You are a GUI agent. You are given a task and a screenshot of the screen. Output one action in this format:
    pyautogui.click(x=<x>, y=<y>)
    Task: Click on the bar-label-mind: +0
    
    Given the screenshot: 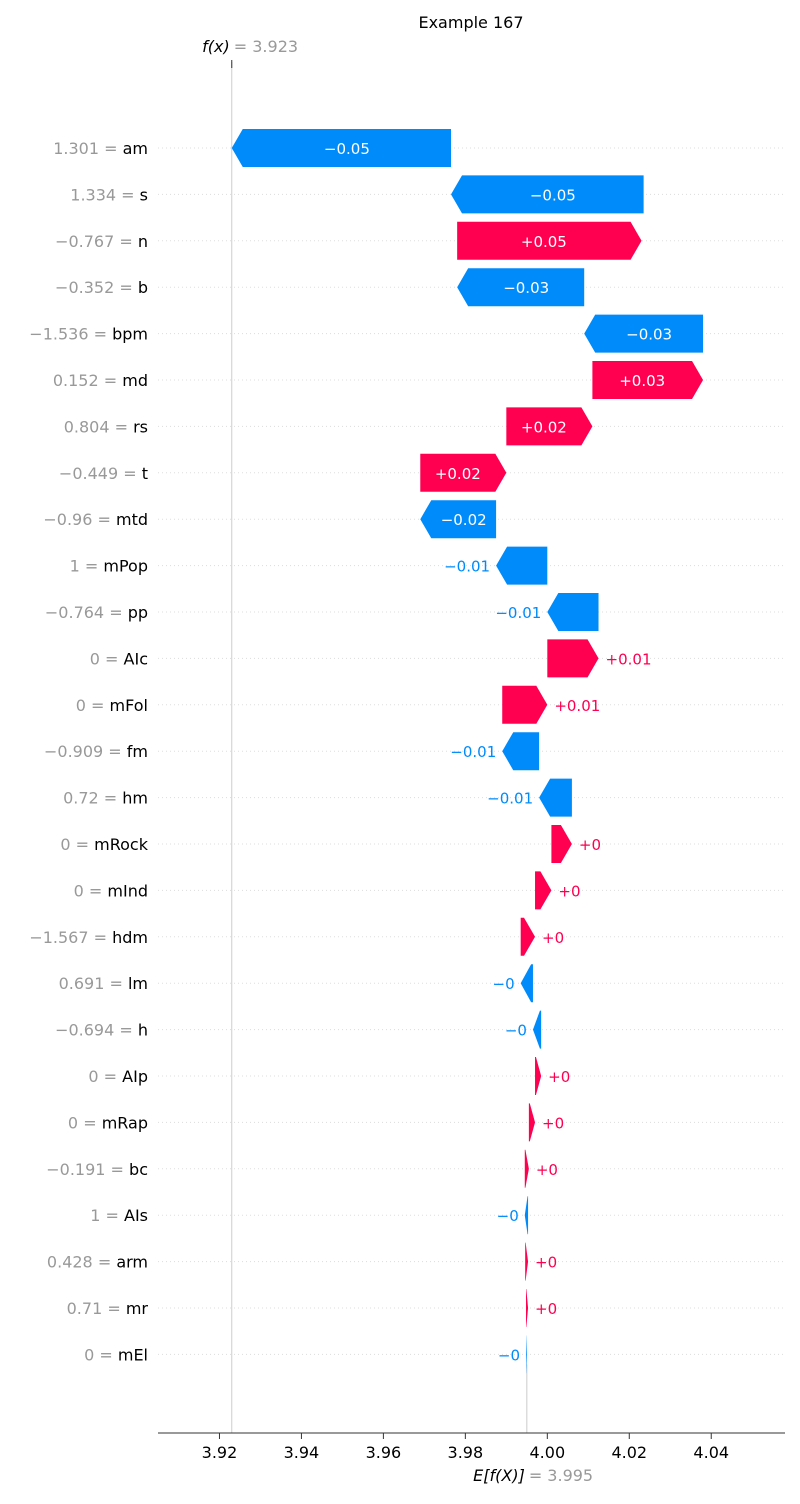 What is the action you would take?
    pyautogui.click(x=569, y=891)
    